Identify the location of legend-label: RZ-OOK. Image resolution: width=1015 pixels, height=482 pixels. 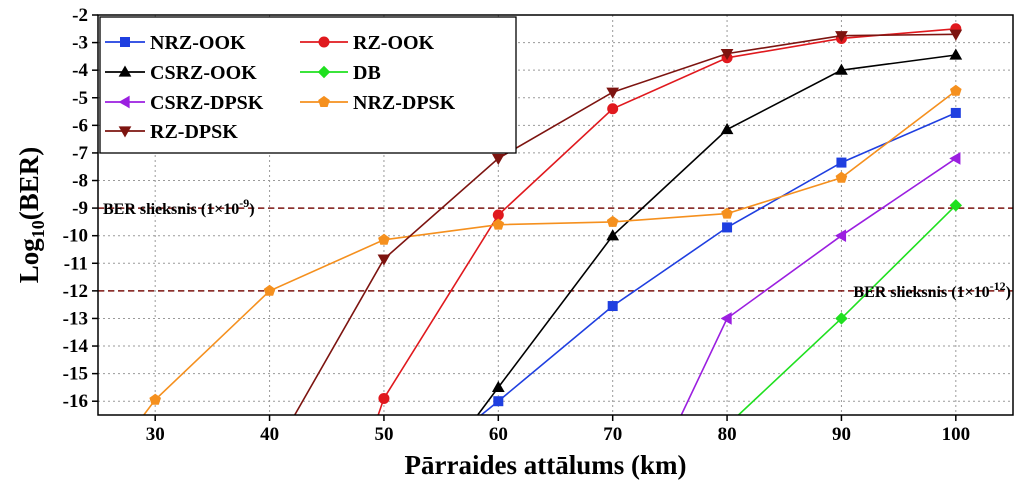
(394, 43).